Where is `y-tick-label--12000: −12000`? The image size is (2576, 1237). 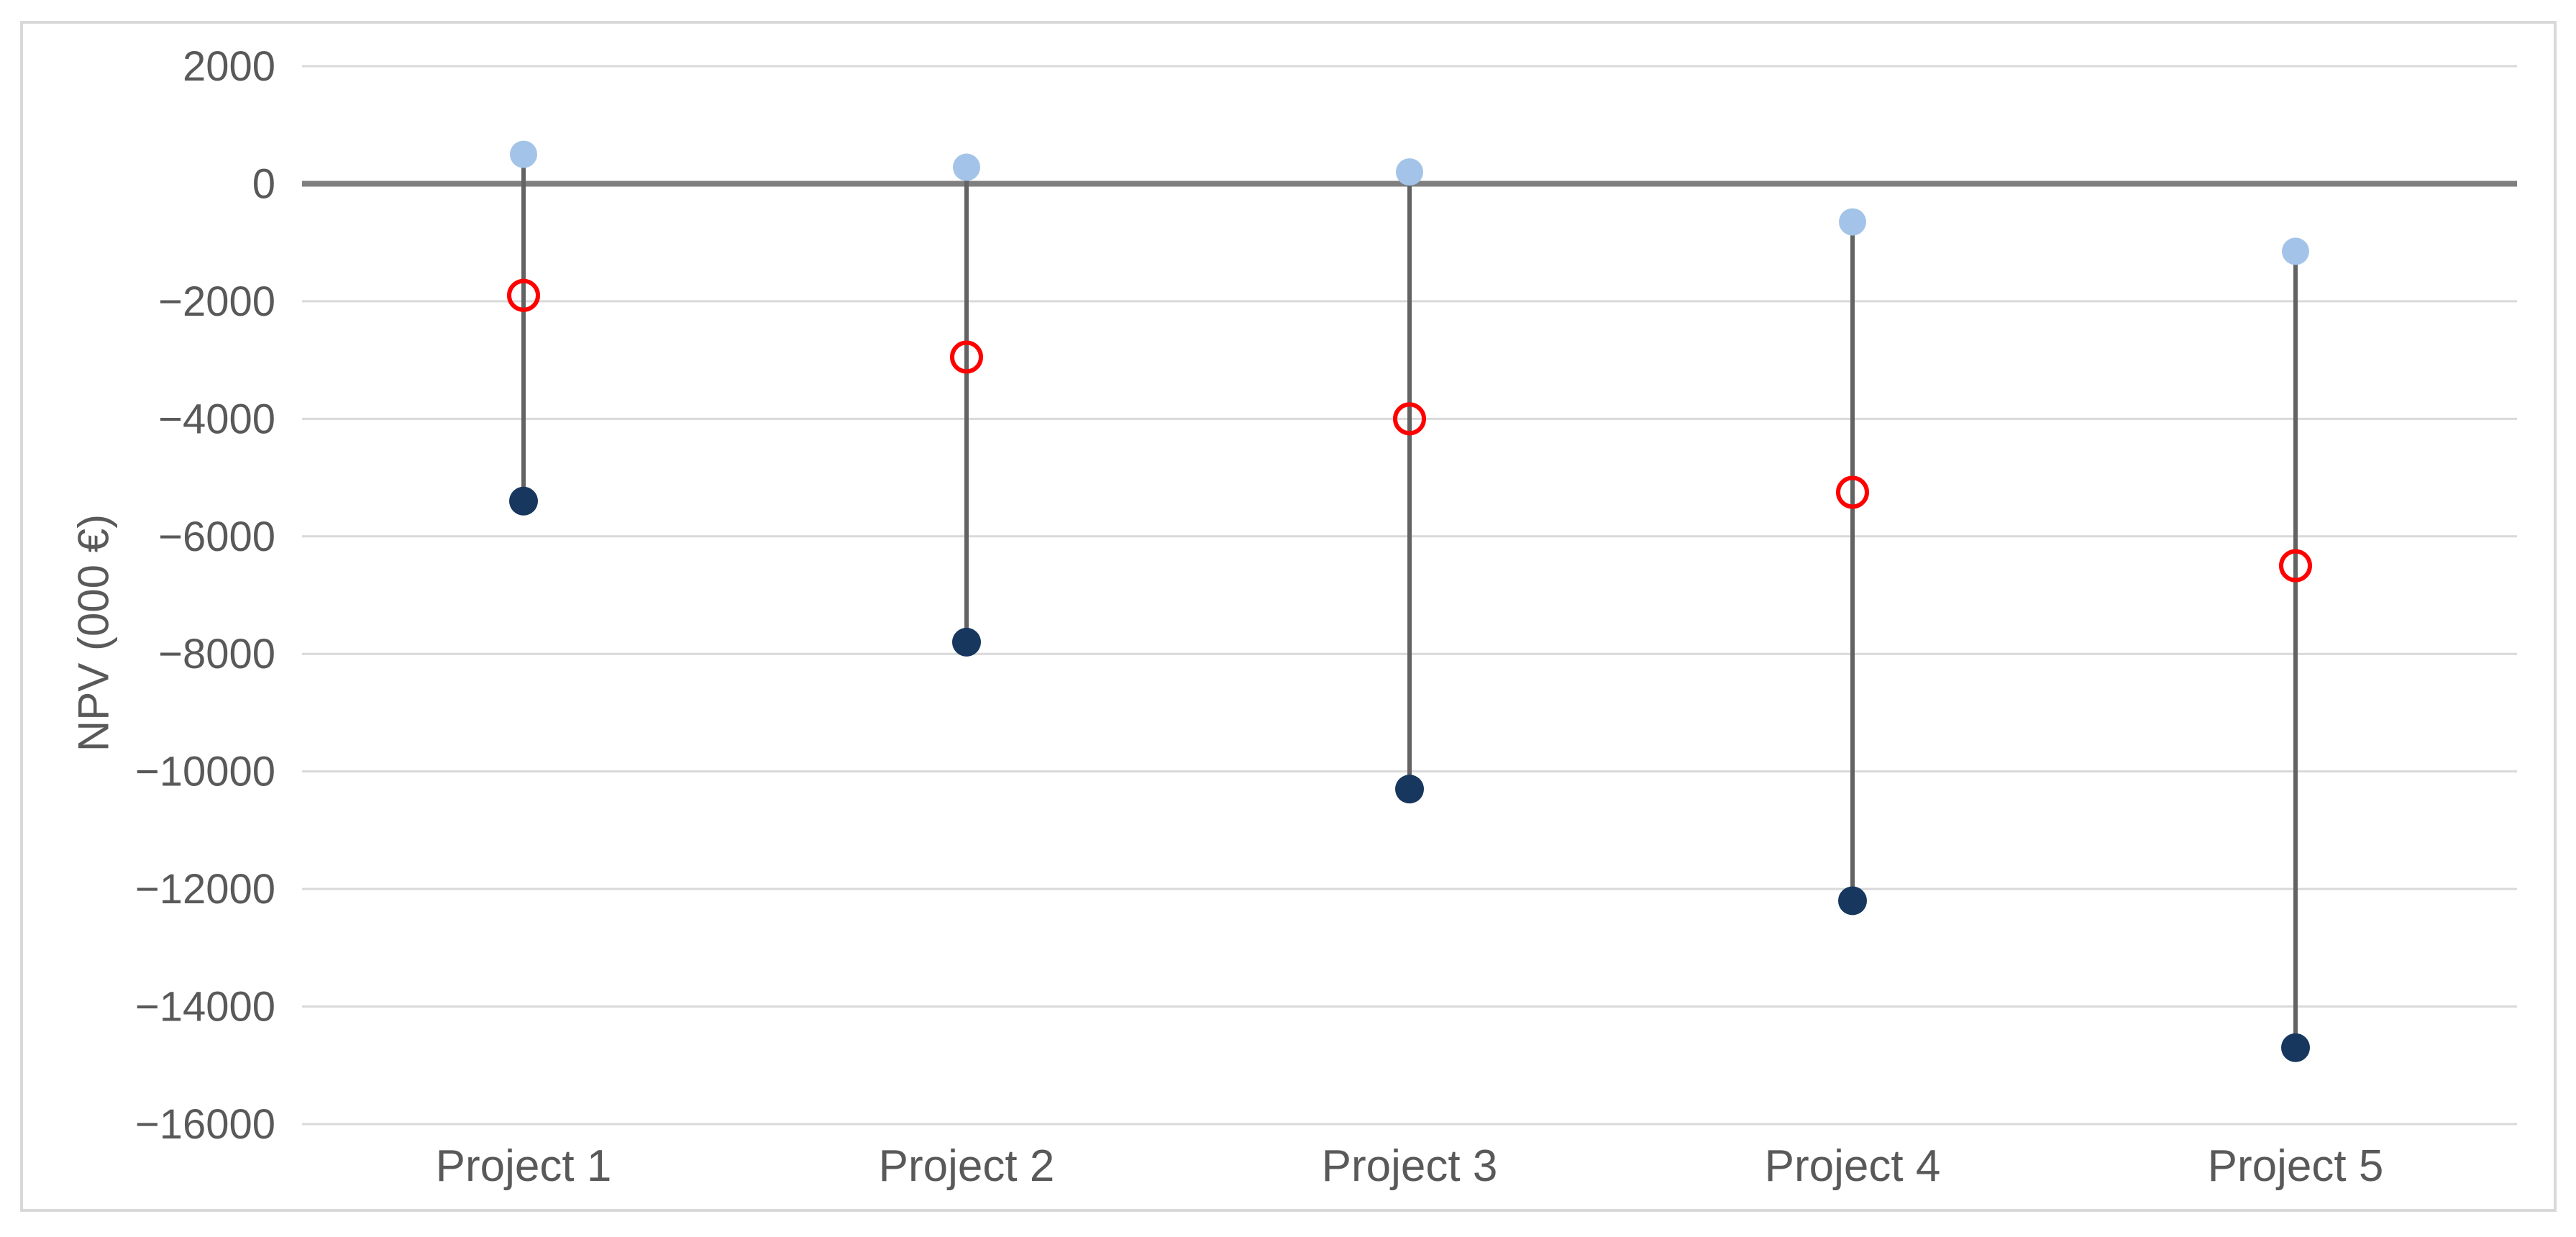
y-tick-label--12000: −12000 is located at coordinates (205, 889).